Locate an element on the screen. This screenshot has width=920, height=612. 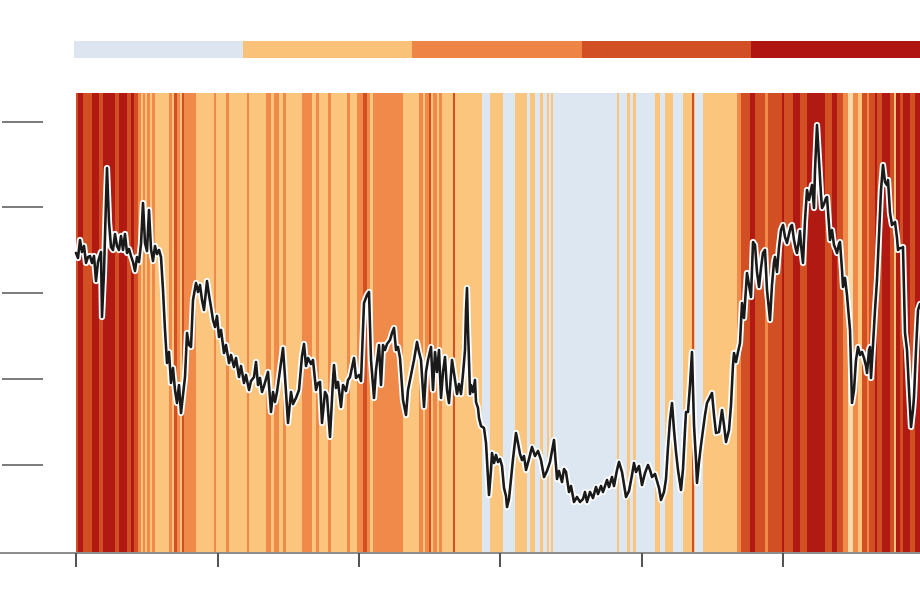
color-scale-legend is located at coordinates (497, 49).